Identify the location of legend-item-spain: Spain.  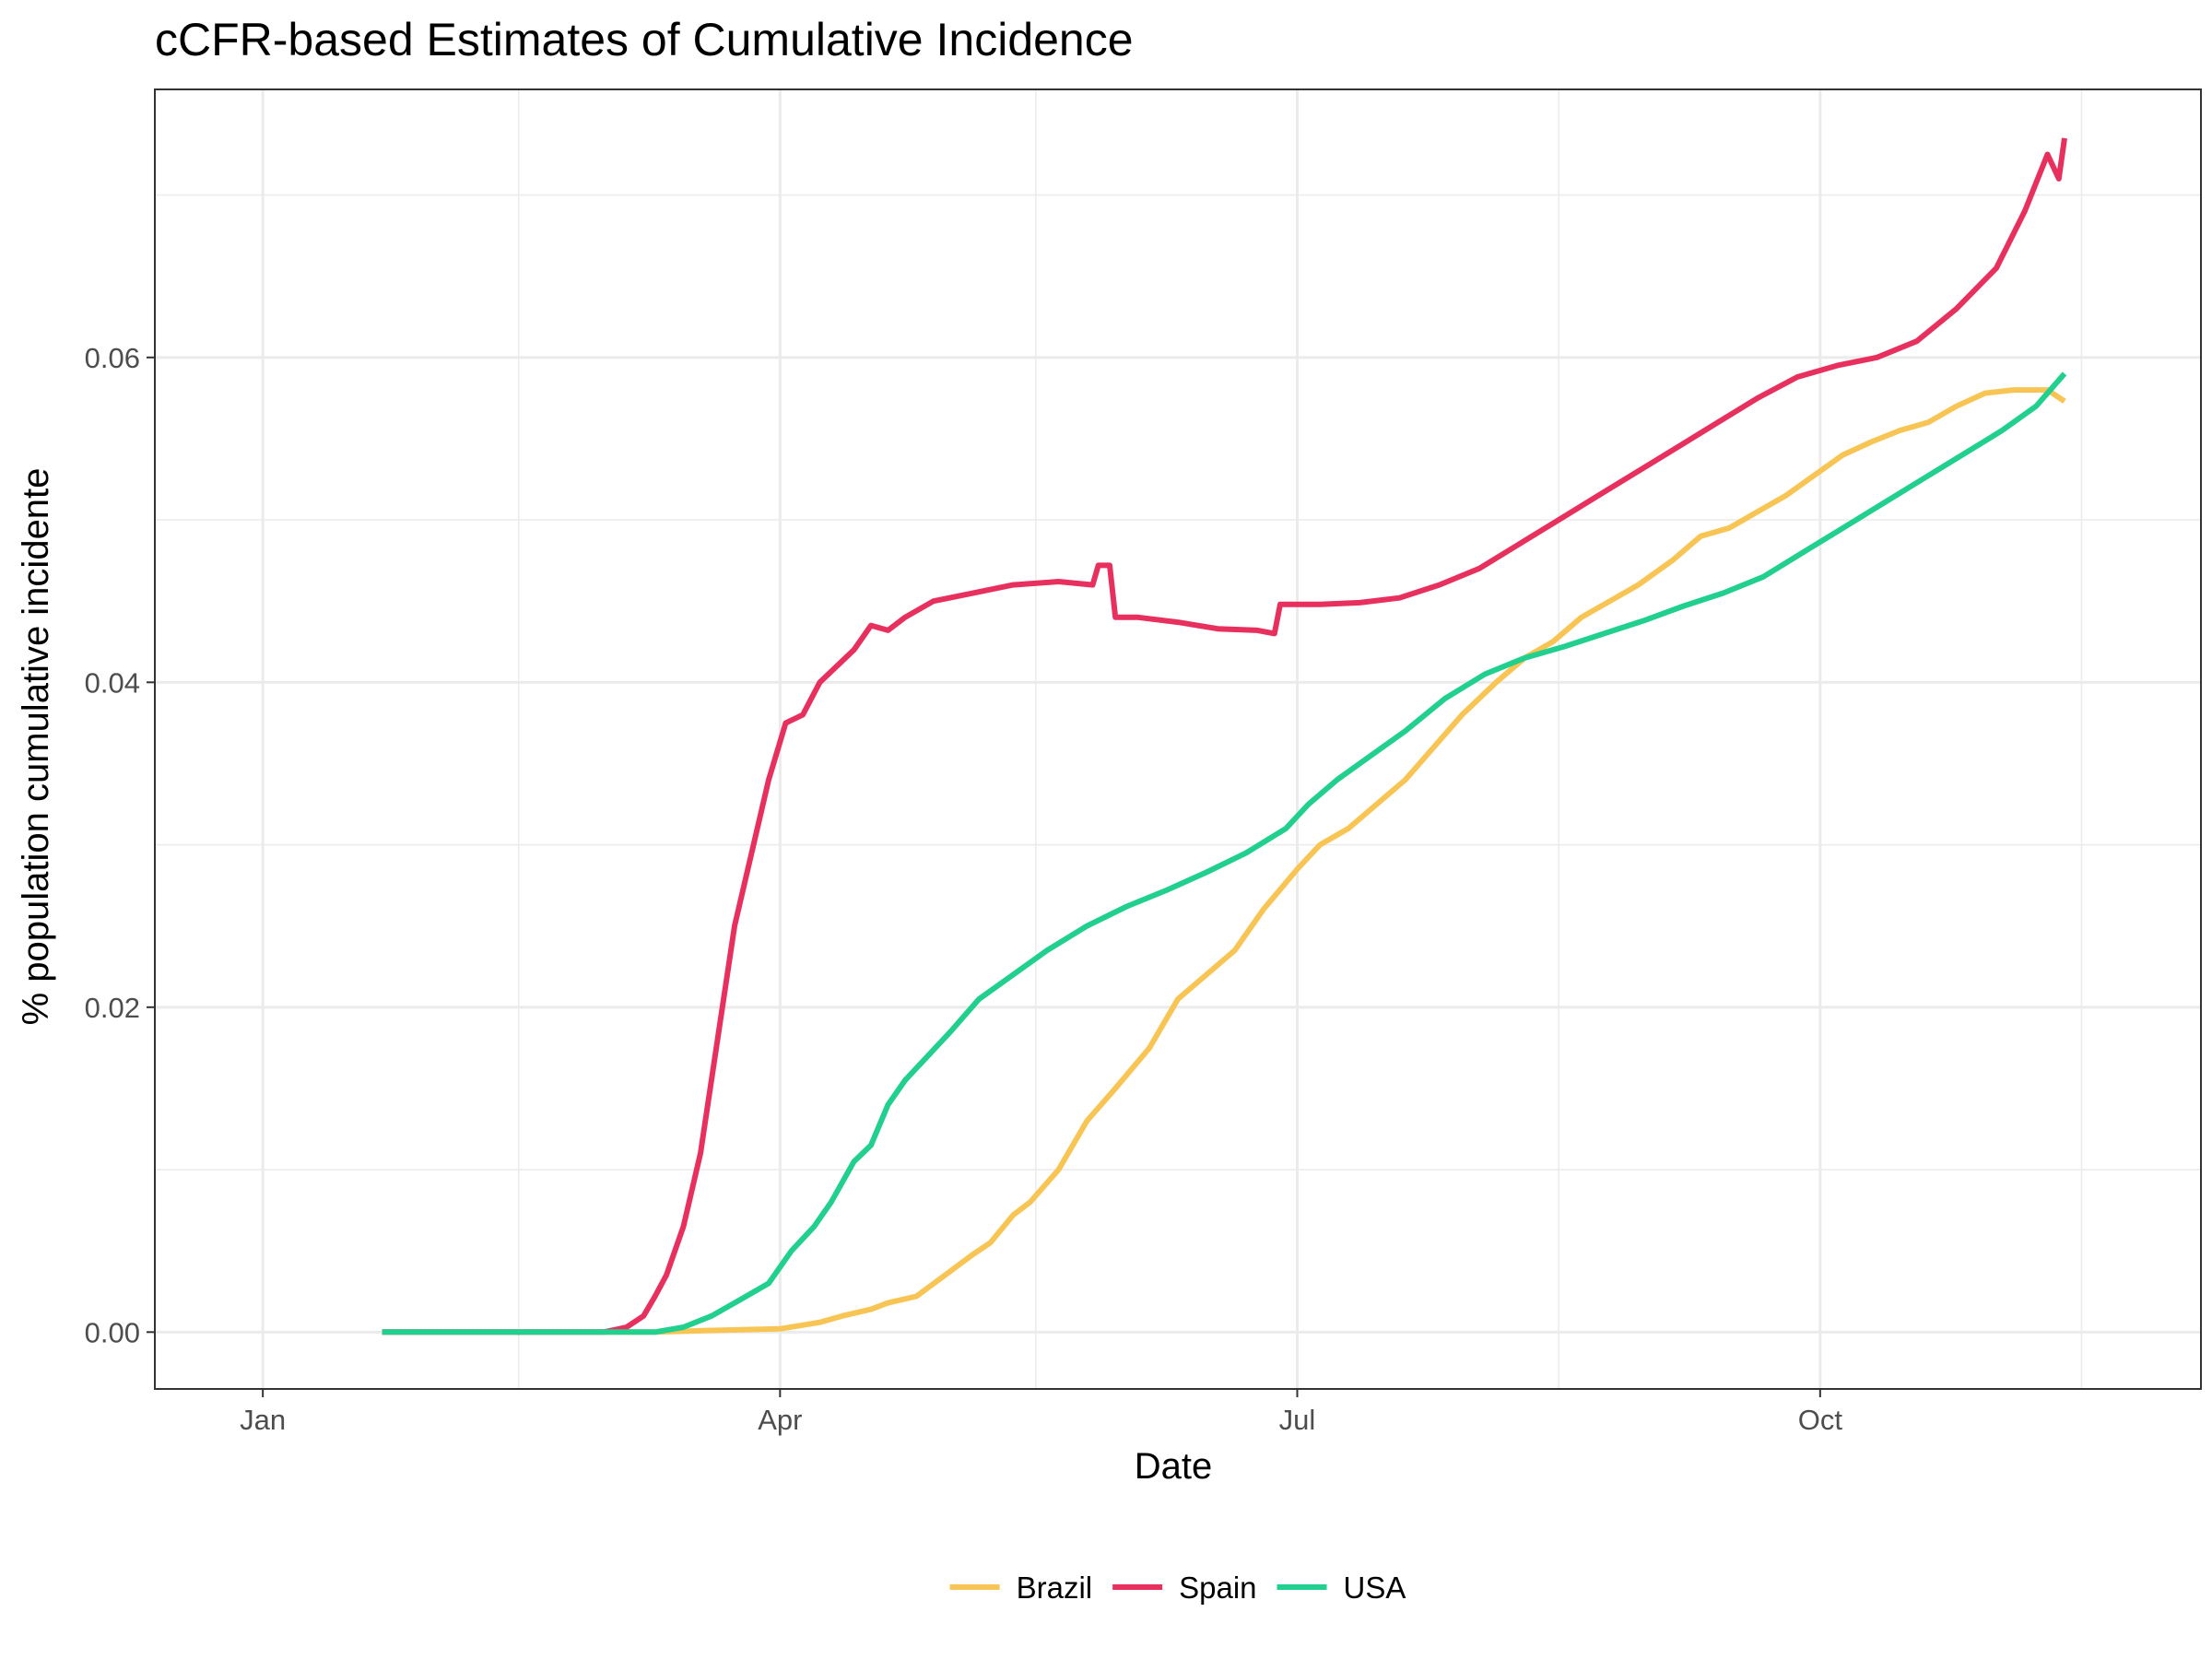
(1184, 1588).